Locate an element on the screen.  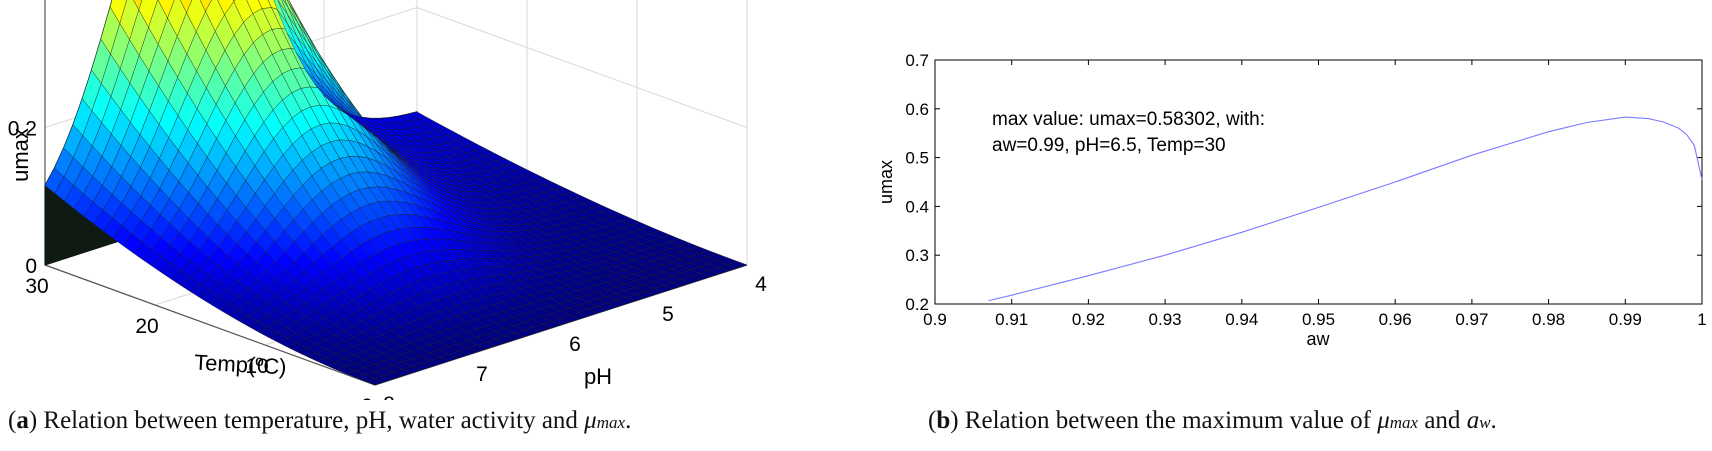
temp-tick-label: 20 is located at coordinates (146, 326).